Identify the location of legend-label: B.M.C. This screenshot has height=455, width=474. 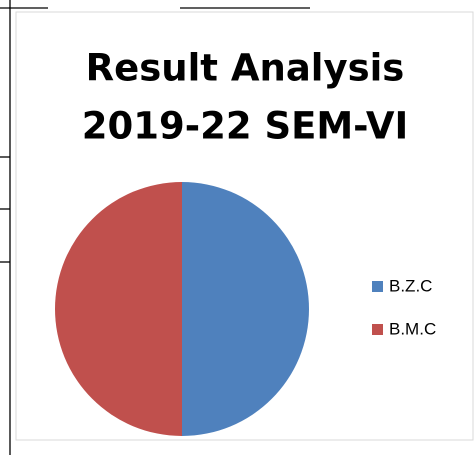
(412, 328).